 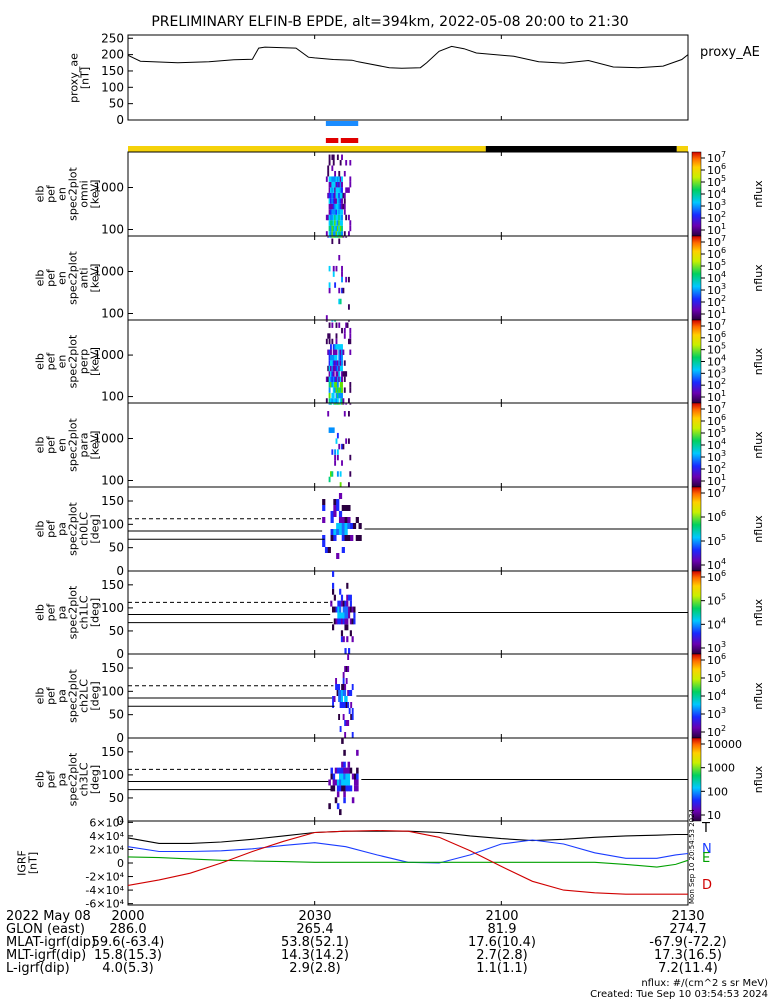 What do you see at coordinates (95, 695) in the screenshot?
I see `pitch-panel-ch2LC-ylabel-line-5: [deg]` at bounding box center [95, 695].